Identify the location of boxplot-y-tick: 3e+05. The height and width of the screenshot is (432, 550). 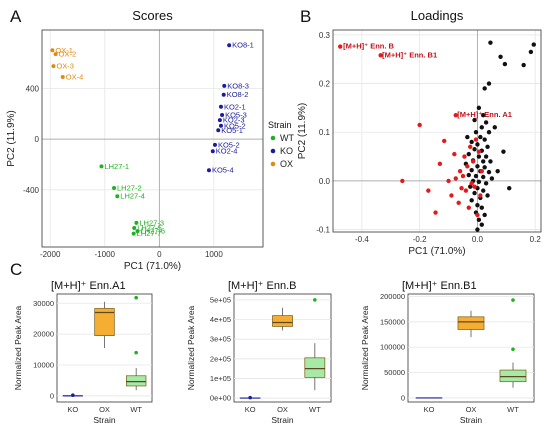
(220, 339).